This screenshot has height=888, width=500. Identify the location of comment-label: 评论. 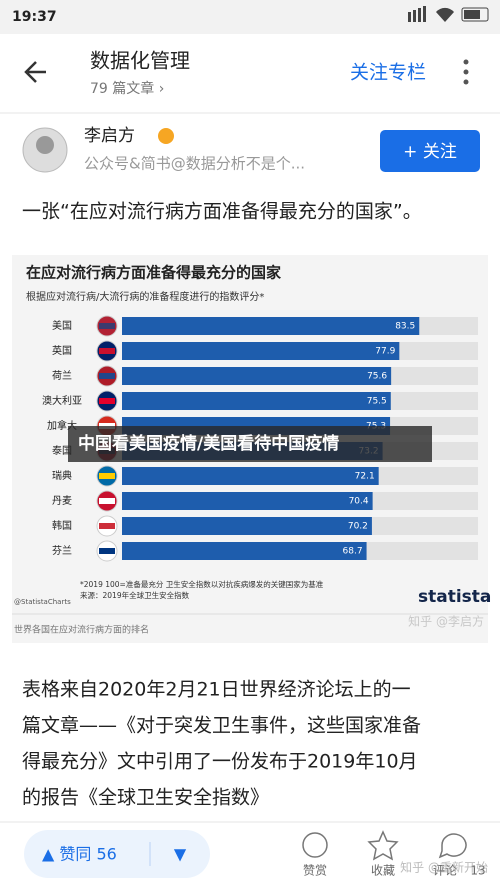
(445, 871).